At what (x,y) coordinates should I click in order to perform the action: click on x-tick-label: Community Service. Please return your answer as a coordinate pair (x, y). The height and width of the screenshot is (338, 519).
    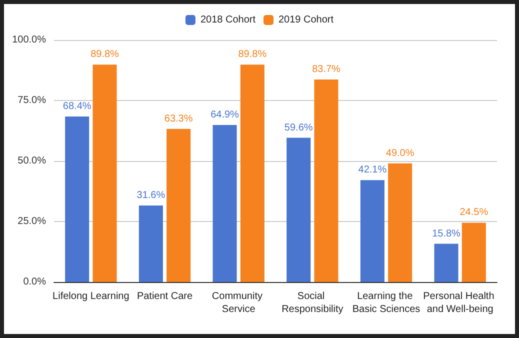
    Looking at the image, I should click on (239, 303).